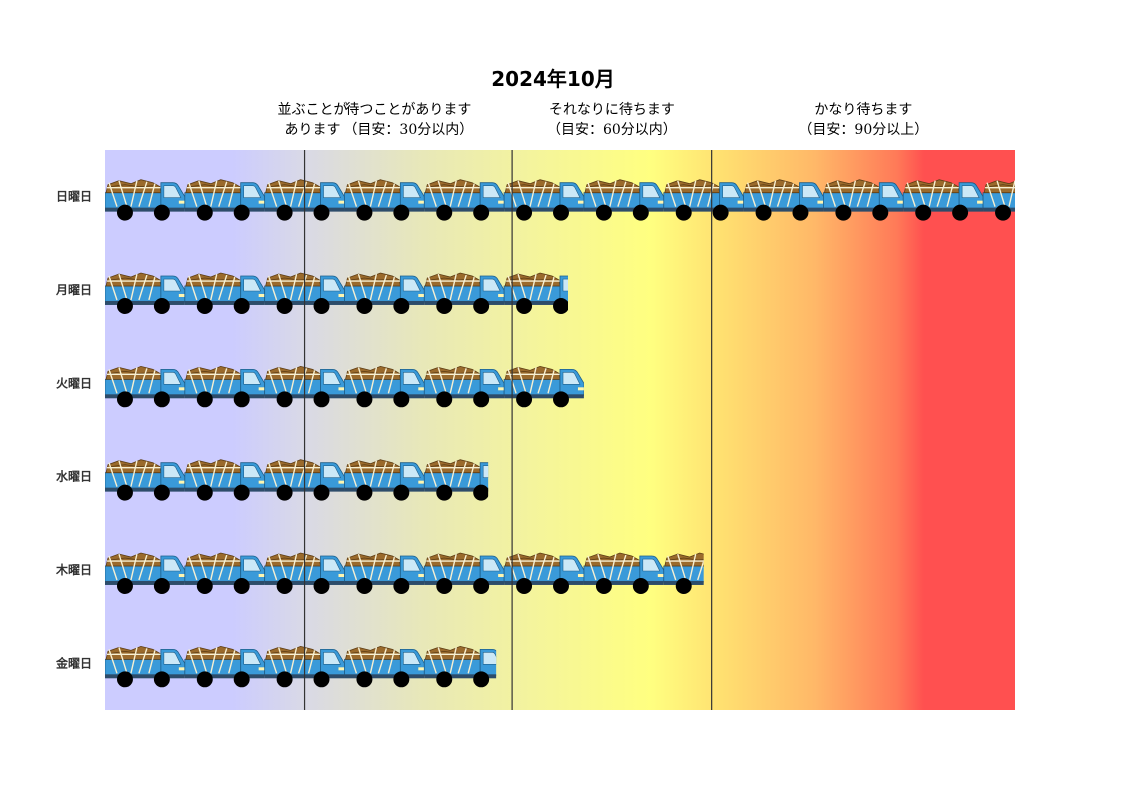 This screenshot has width=1122, height=793. What do you see at coordinates (73, 569) in the screenshot?
I see `category-label-5: 木曜日` at bounding box center [73, 569].